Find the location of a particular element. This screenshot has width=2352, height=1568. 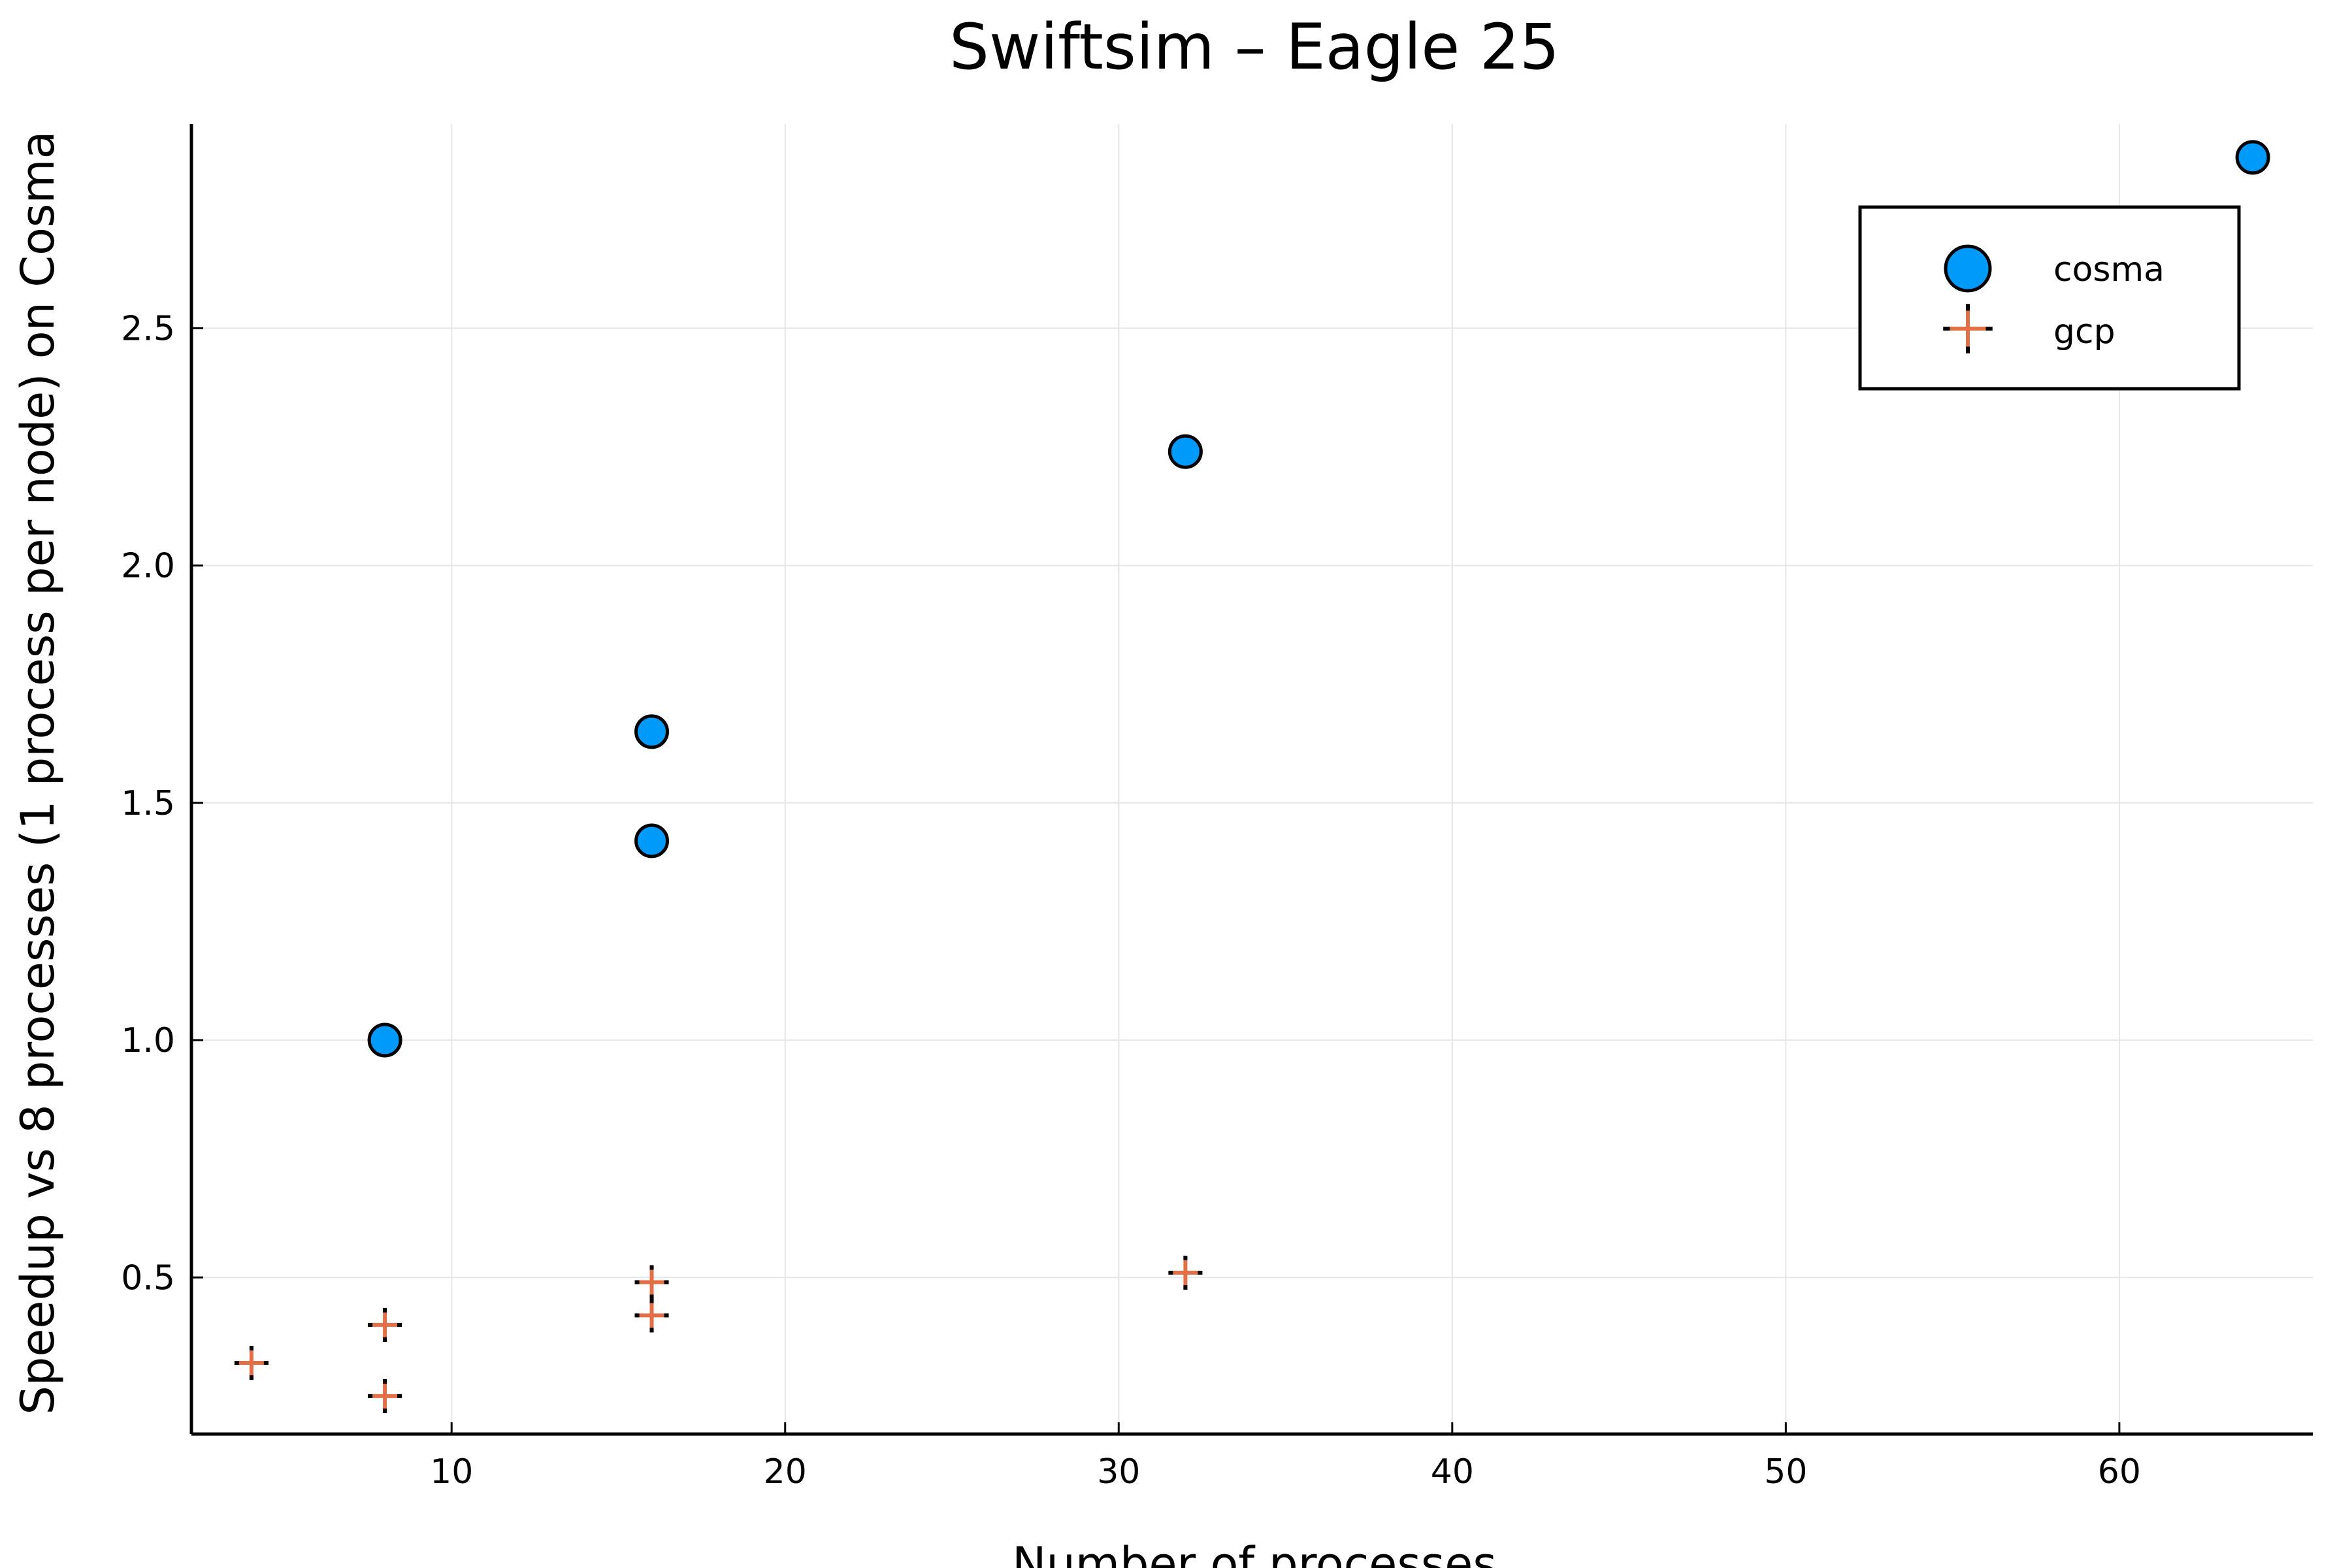

x-tick-label: 10 is located at coordinates (451, 1472).